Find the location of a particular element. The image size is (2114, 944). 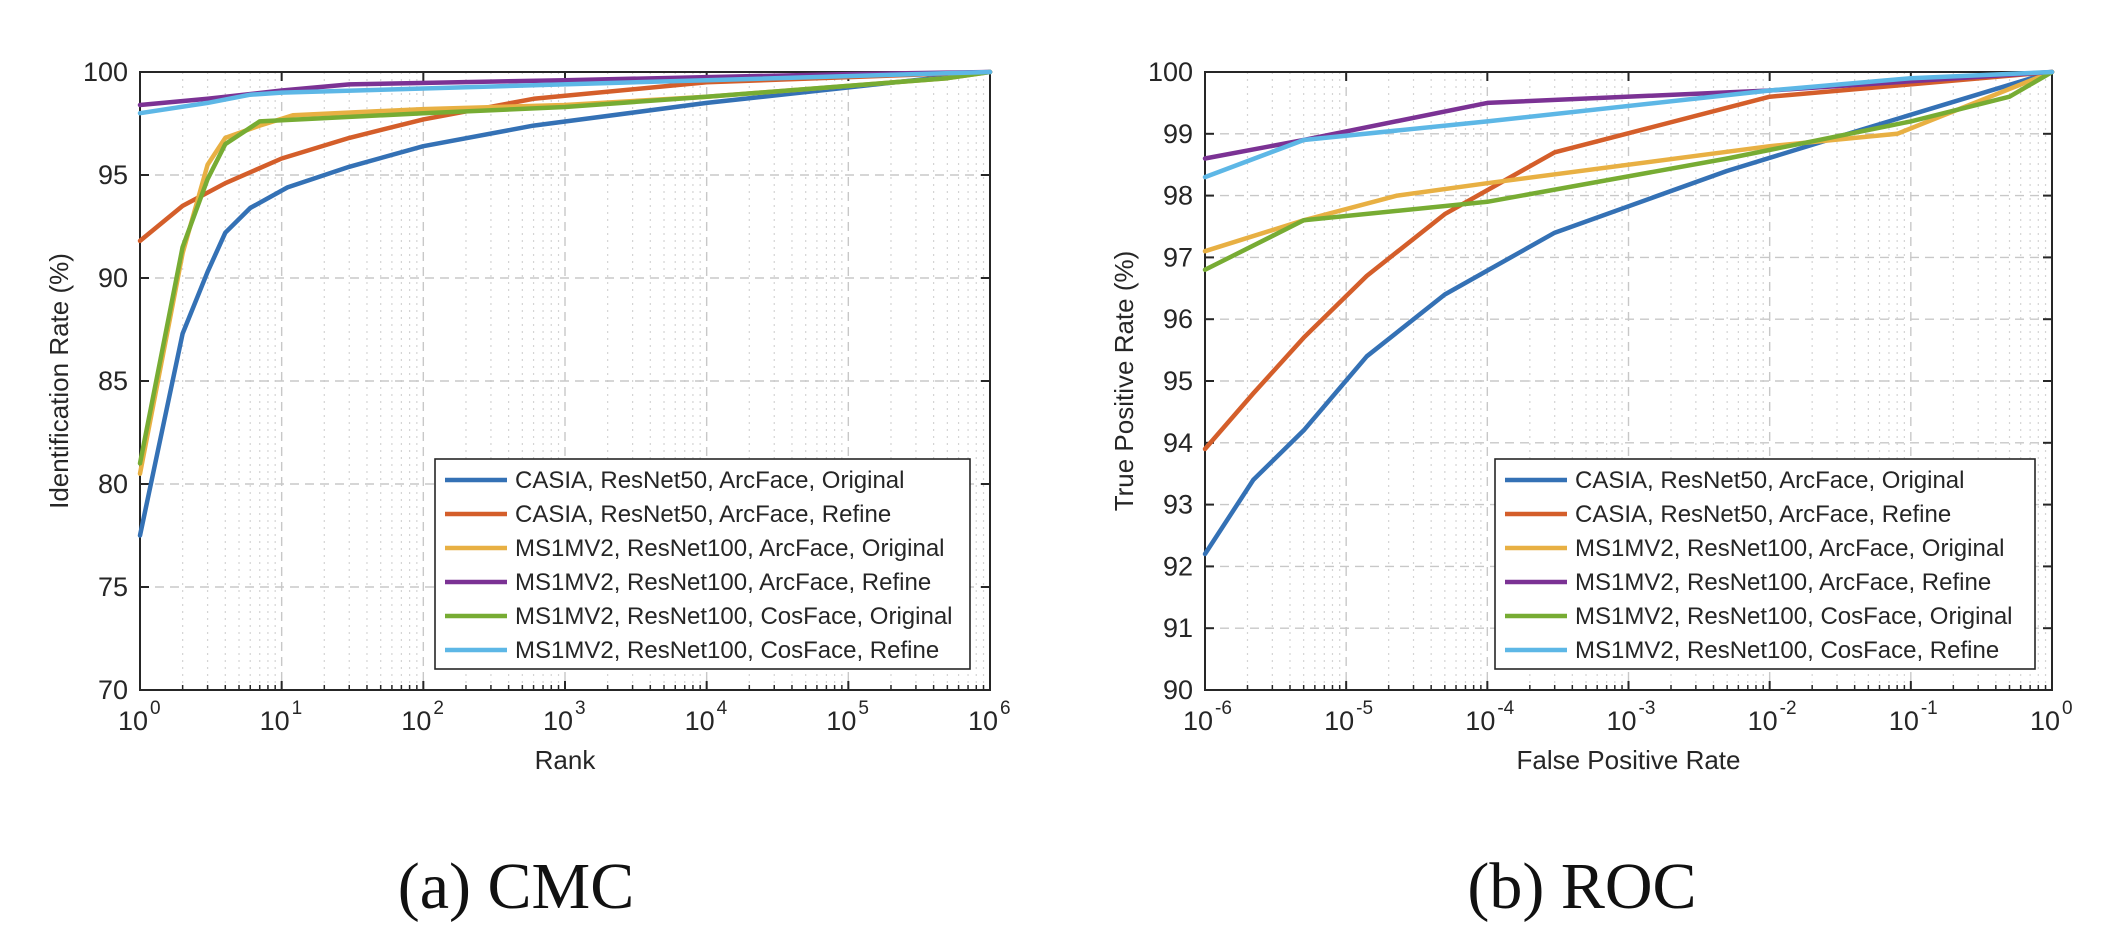

x-tick-label-exponent: -5 is located at coordinates (1364, 708).